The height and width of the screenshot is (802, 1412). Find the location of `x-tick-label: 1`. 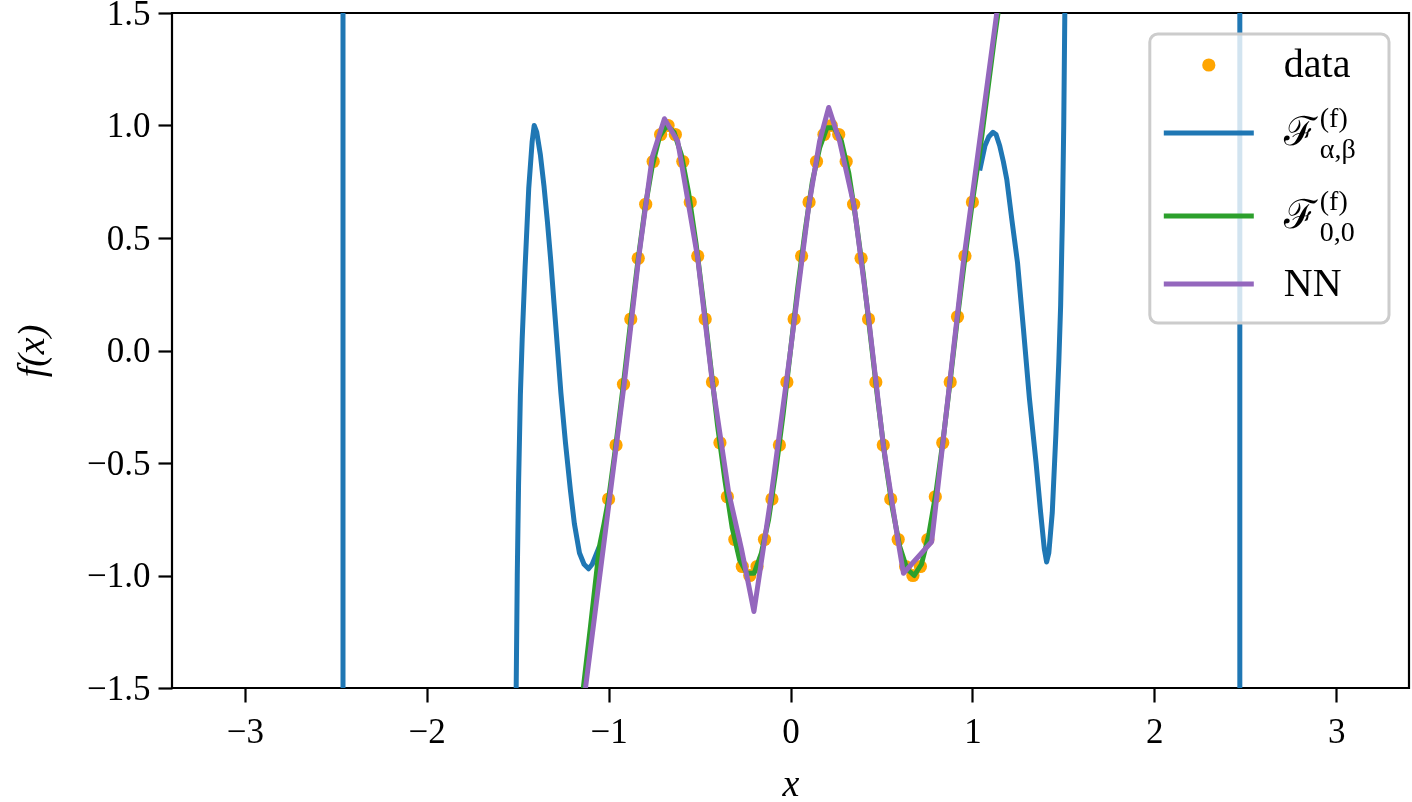

x-tick-label: 1 is located at coordinates (973, 731).